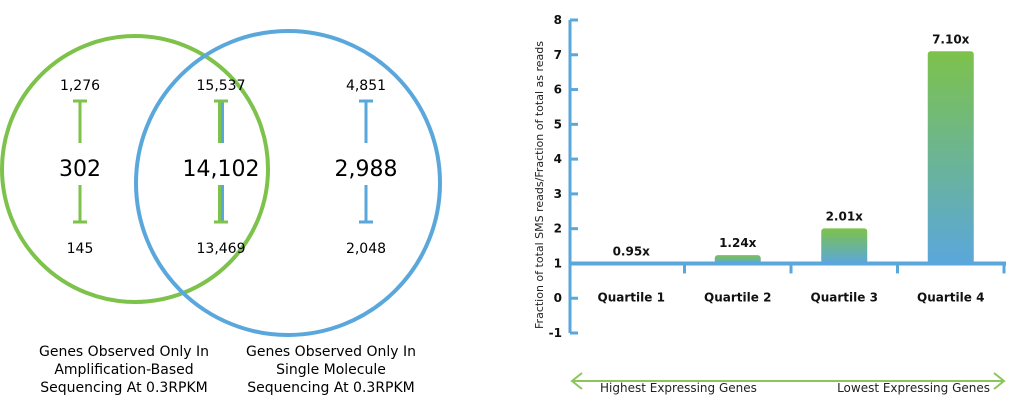 This screenshot has height=399, width=1011. Describe the element at coordinates (80, 249) in the screenshot. I see `left-lower-value: 145` at that location.